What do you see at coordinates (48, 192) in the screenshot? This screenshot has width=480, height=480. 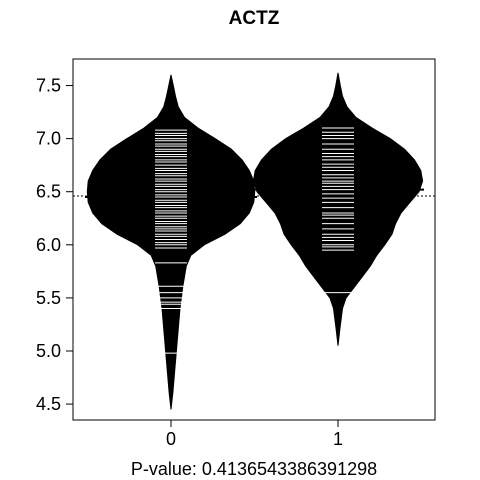 I see `y-tick-label-4: 6.5` at bounding box center [48, 192].